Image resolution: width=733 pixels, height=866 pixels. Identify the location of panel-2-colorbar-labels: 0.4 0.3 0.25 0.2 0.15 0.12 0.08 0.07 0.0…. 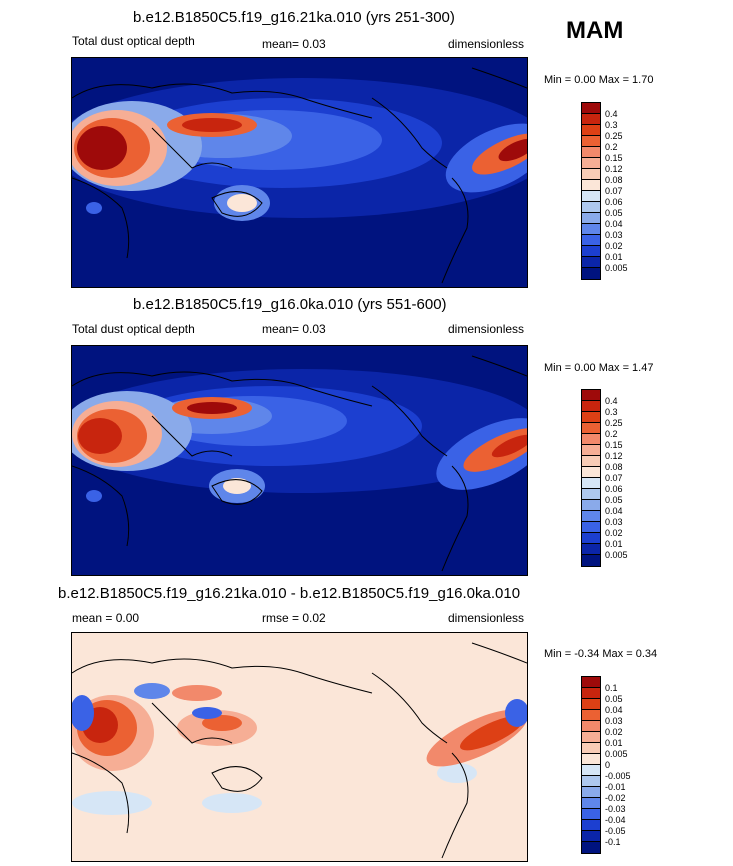
(625, 479).